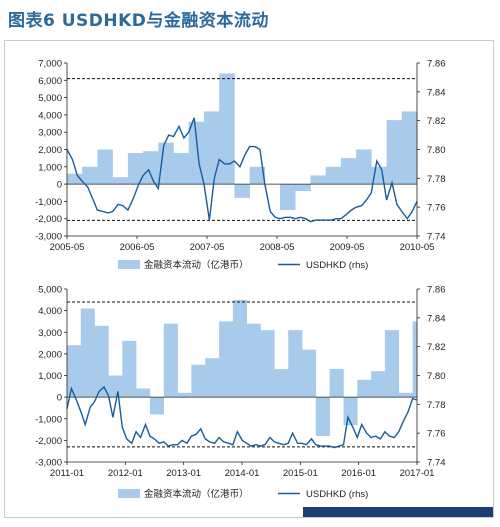 The height and width of the screenshot is (527, 500). What do you see at coordinates (358, 473) in the screenshot?
I see `x-tick-label: 2016-01` at bounding box center [358, 473].